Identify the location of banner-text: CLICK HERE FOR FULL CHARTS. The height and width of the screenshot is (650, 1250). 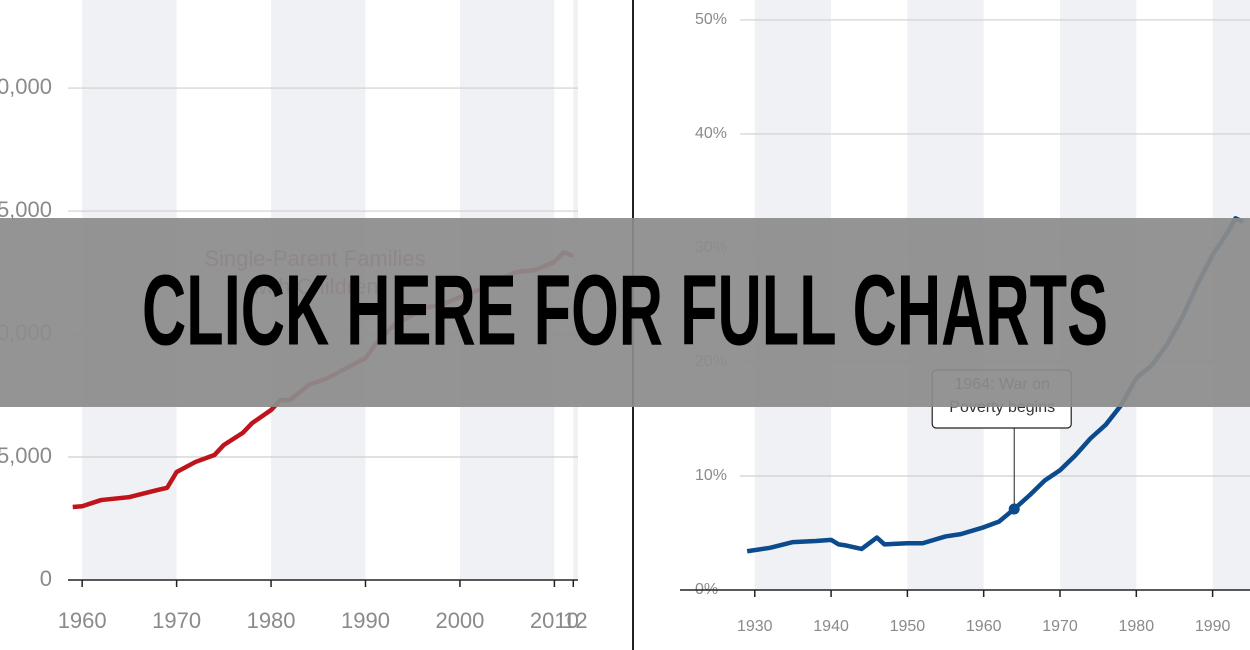
(625, 310).